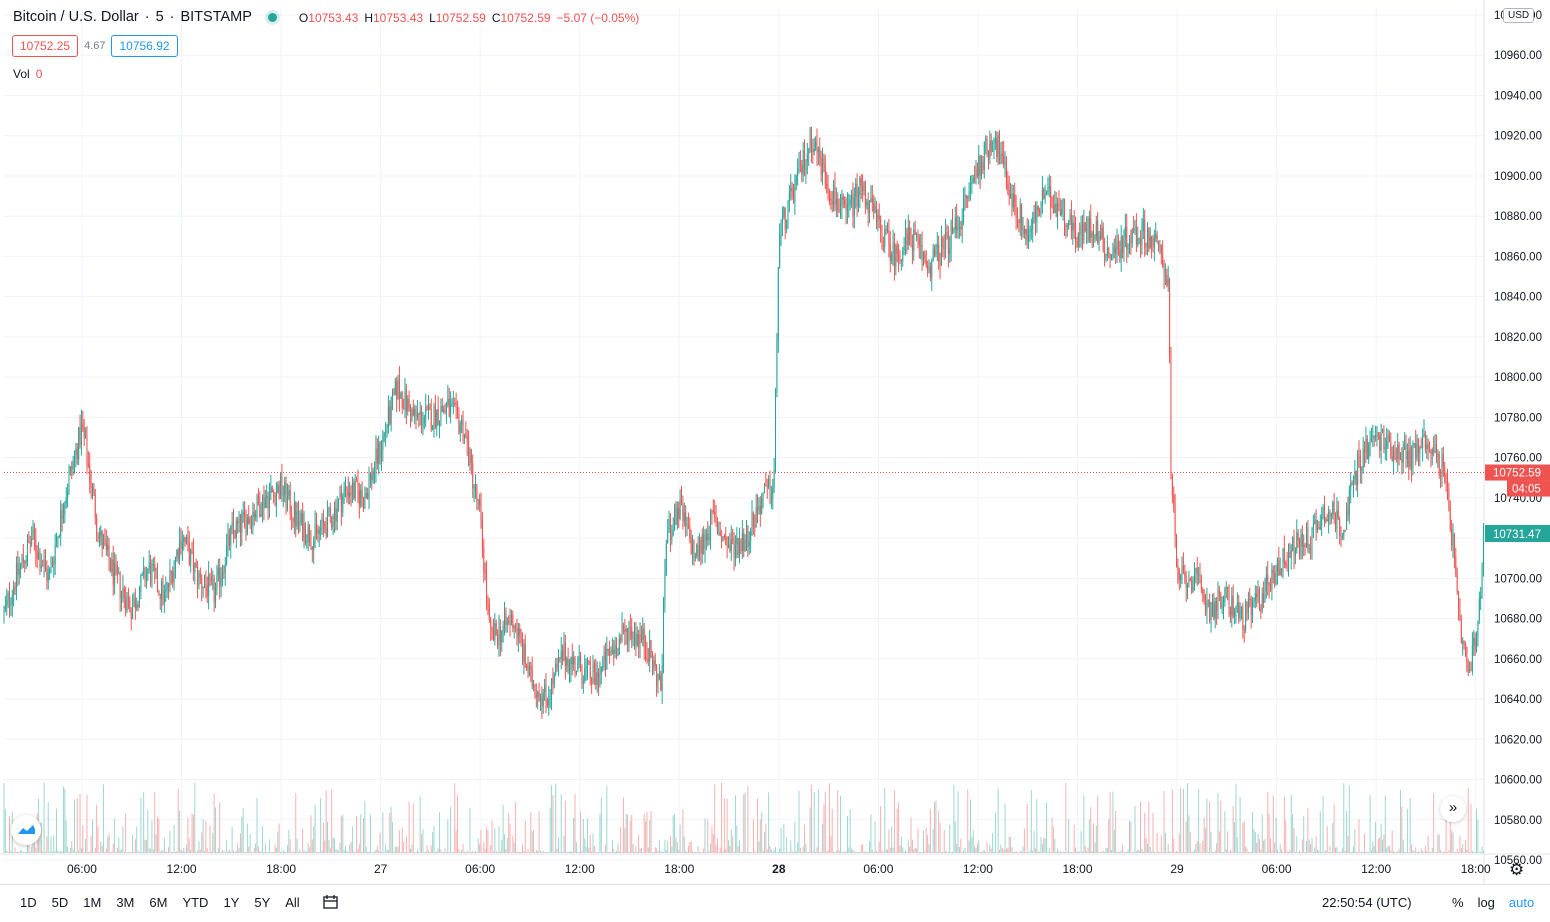 This screenshot has width=1550, height=922. I want to click on timeframe-button-5d: 5D, so click(60, 902).